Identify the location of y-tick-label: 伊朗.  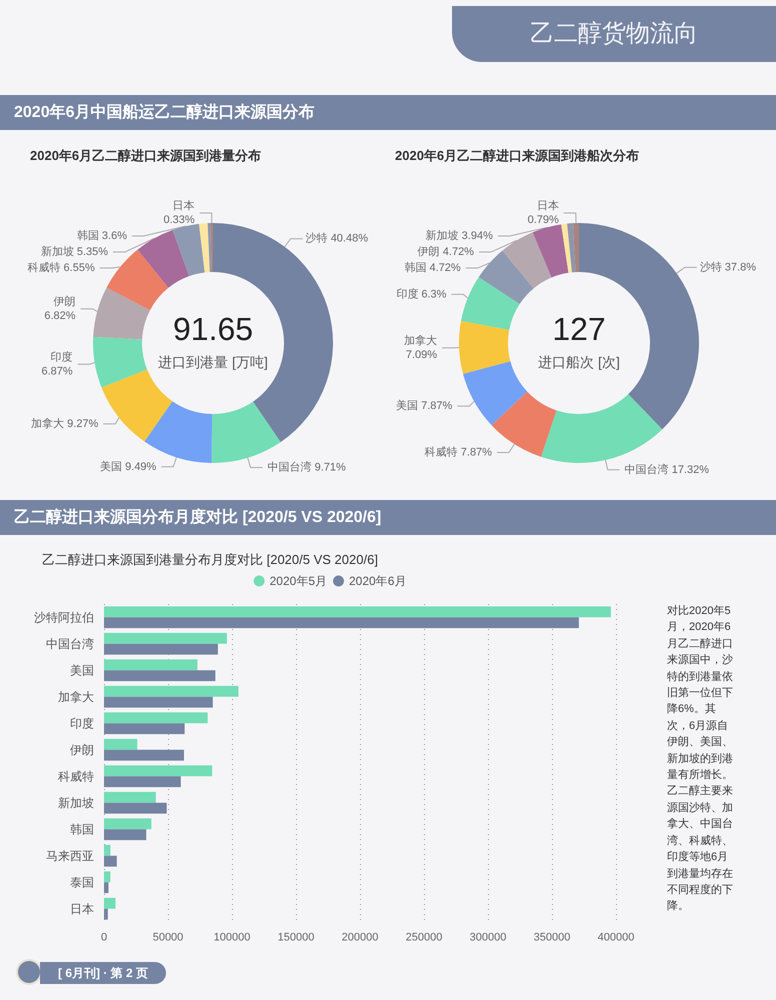
(82, 749).